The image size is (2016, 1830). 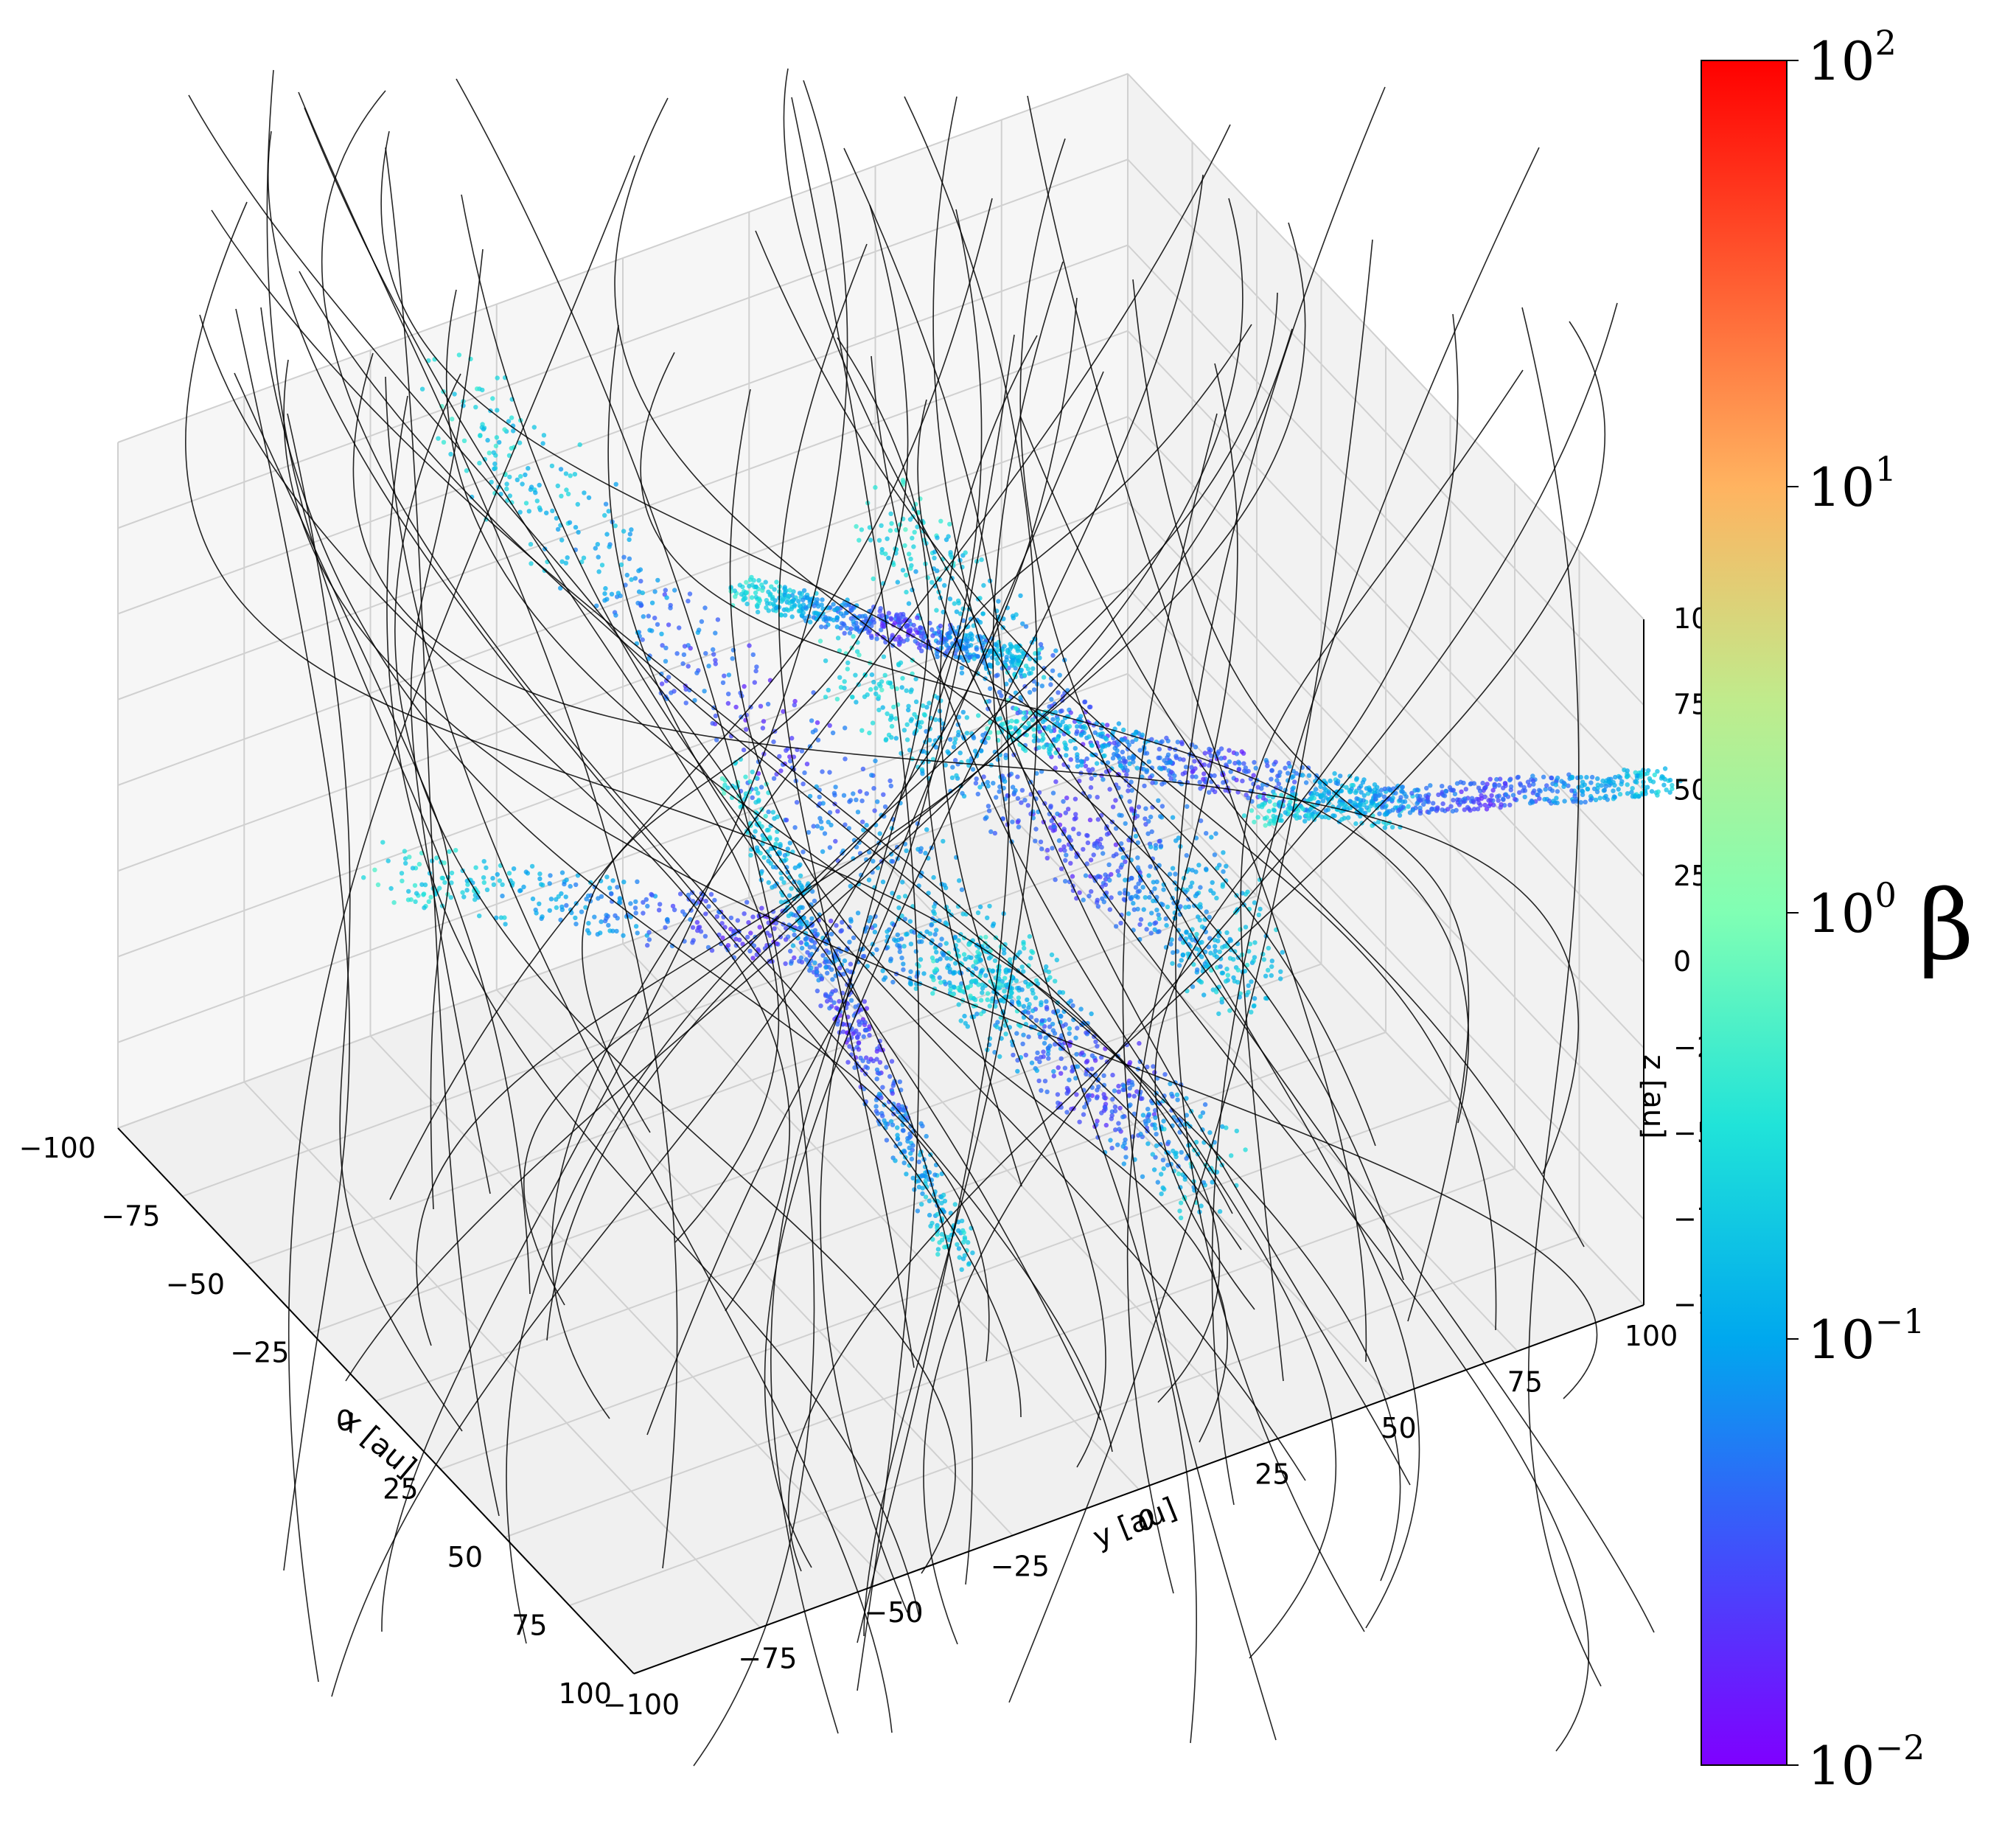 What do you see at coordinates (376, 1400) in the screenshot?
I see `x-axis-edge` at bounding box center [376, 1400].